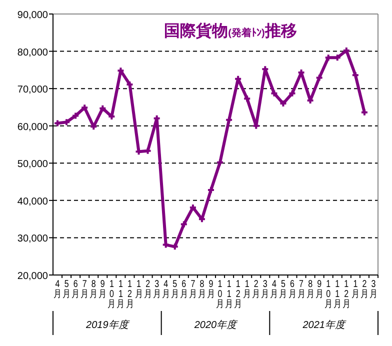  I want to click on y-tick-label: 20,000, so click(32, 276).